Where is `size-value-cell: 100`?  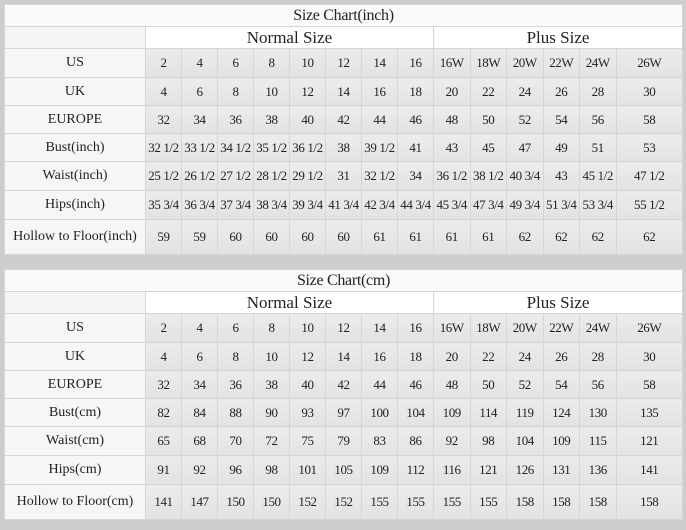 size-value-cell: 100 is located at coordinates (379, 412).